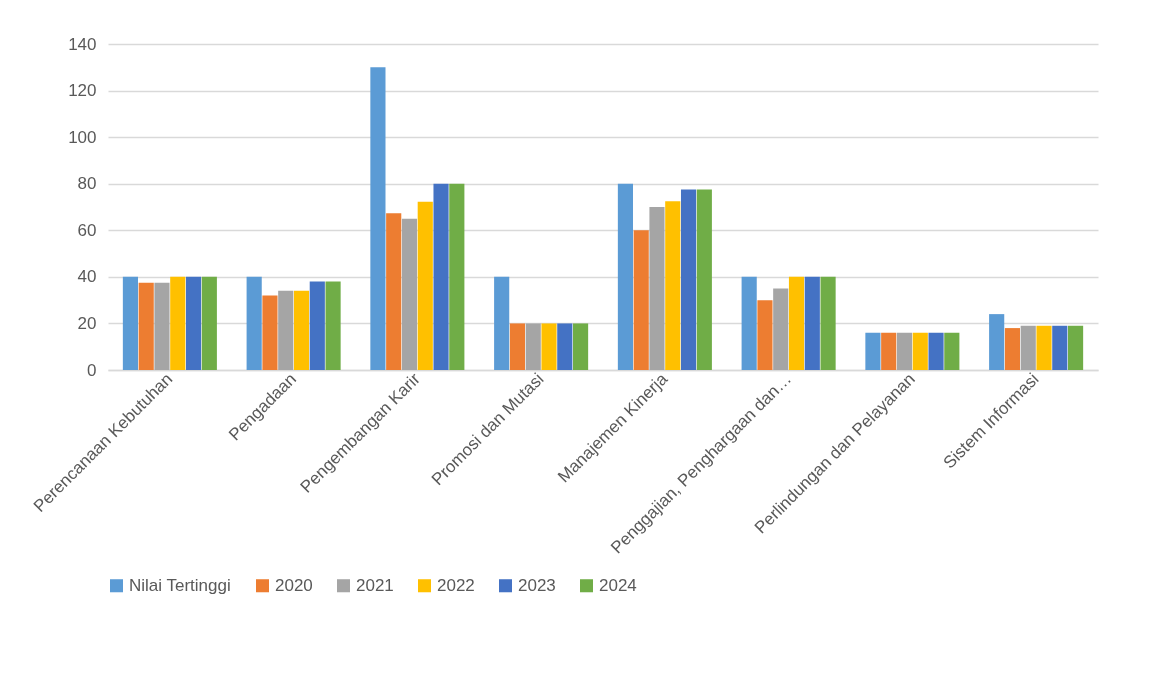  I want to click on y-tick-label: 80, so click(87, 184).